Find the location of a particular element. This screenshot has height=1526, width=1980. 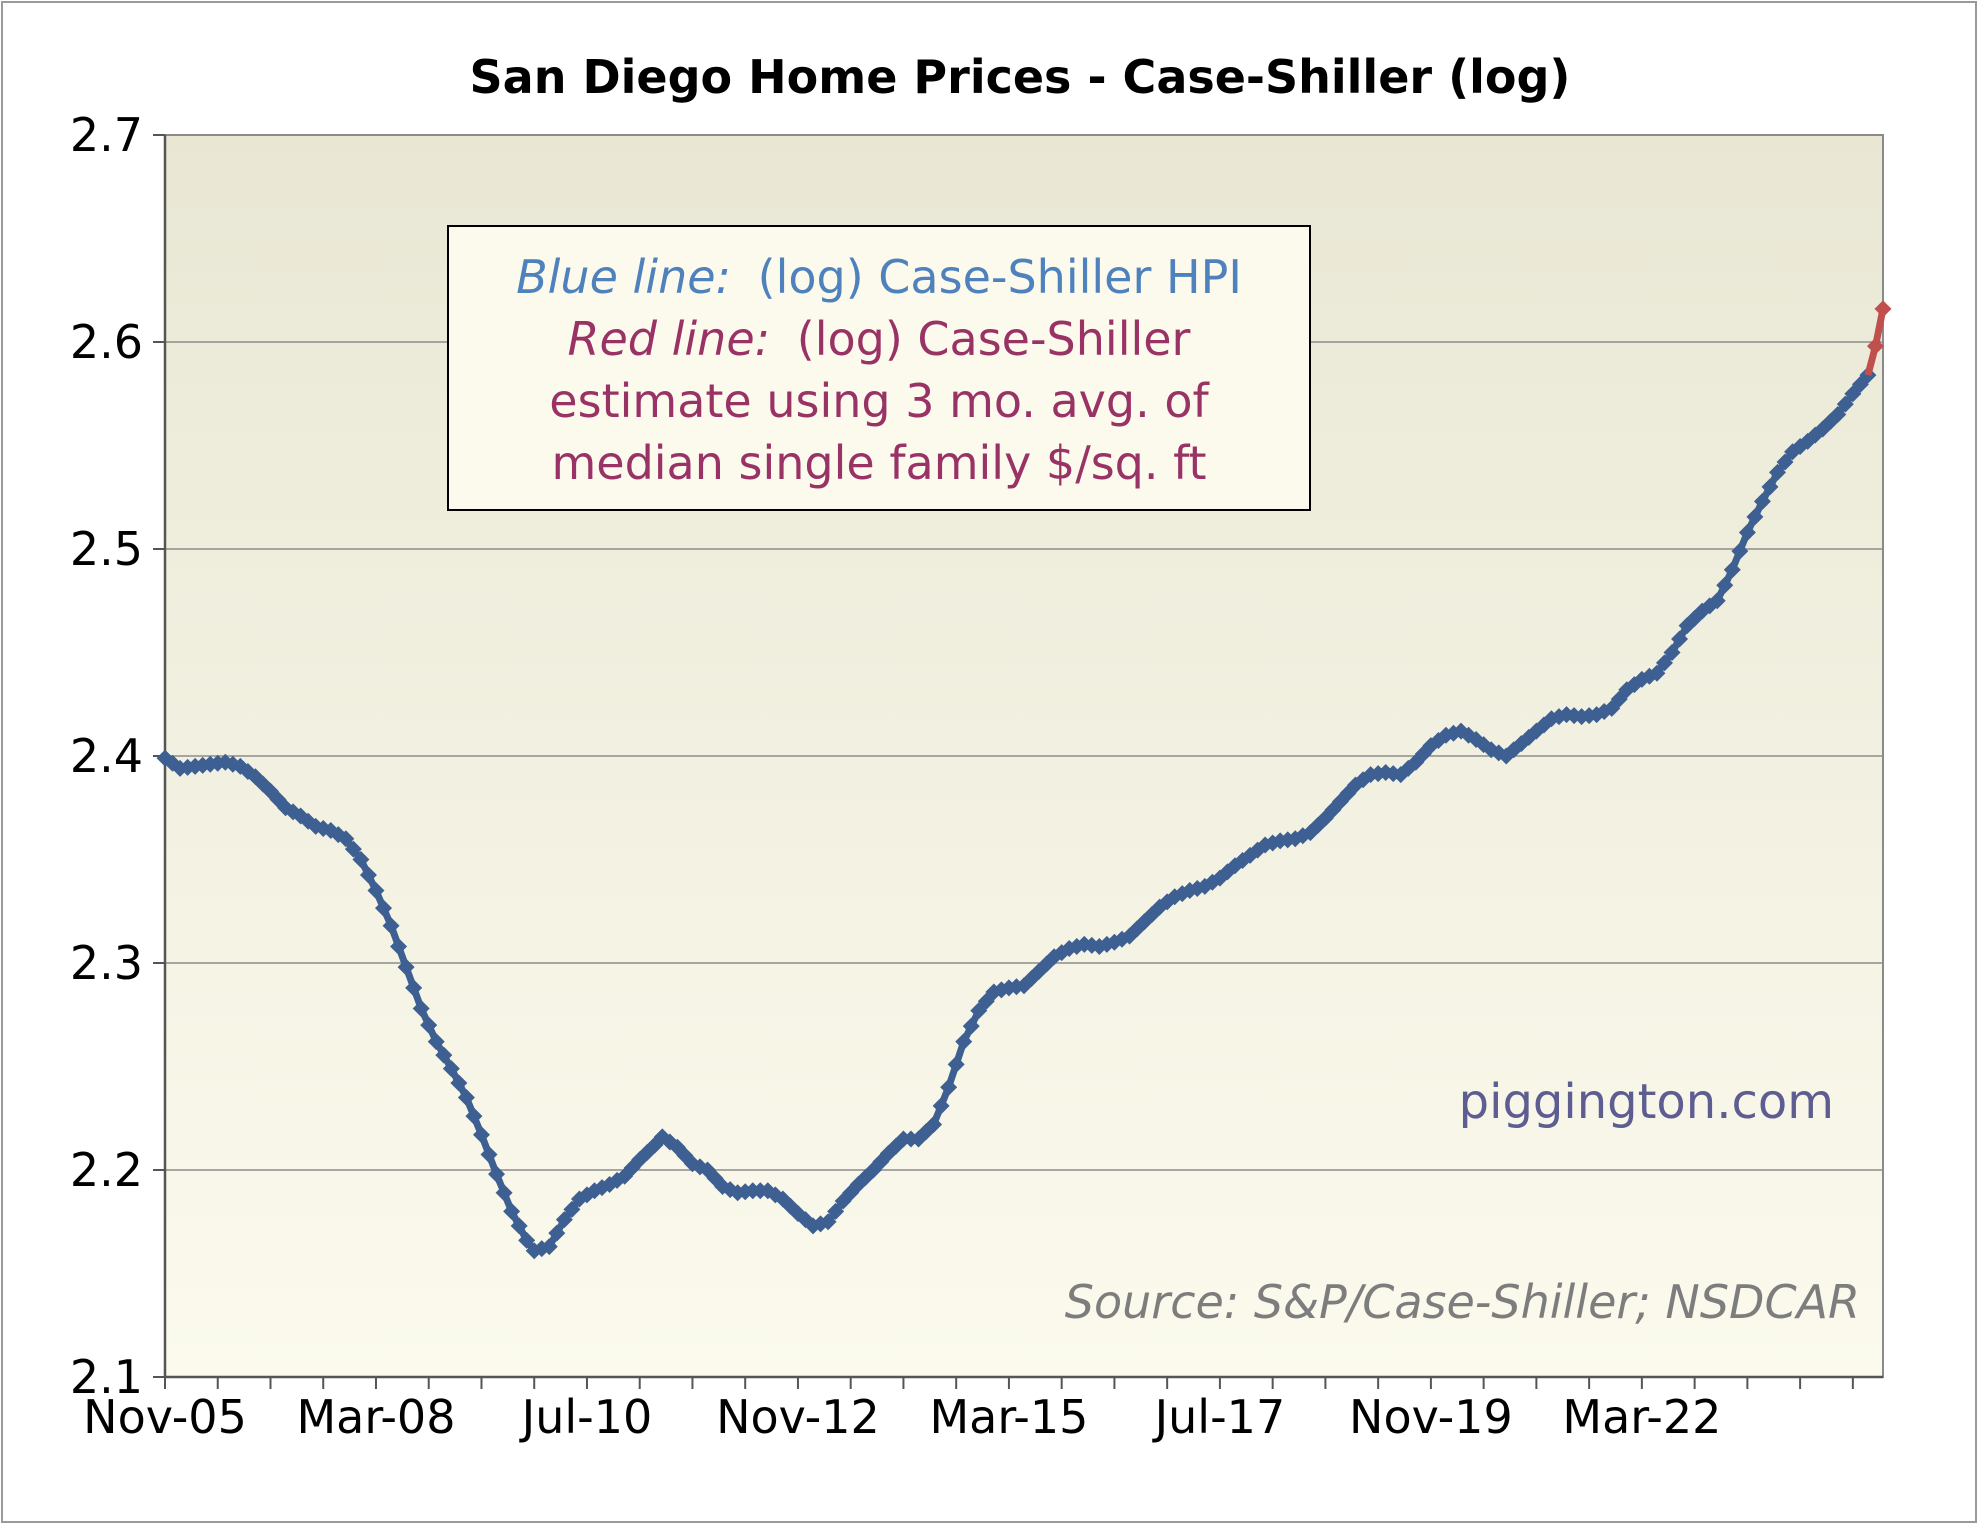

legend-line-1: Blue line: (log) Case-Shiller HPI is located at coordinates (879, 277).